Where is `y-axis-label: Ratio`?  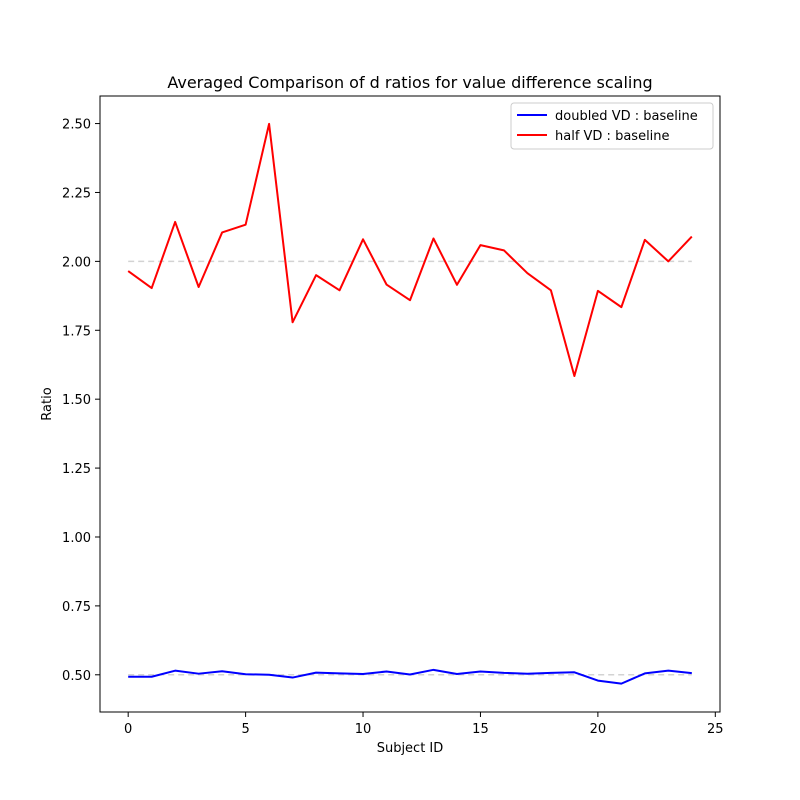
y-axis-label: Ratio is located at coordinates (47, 403).